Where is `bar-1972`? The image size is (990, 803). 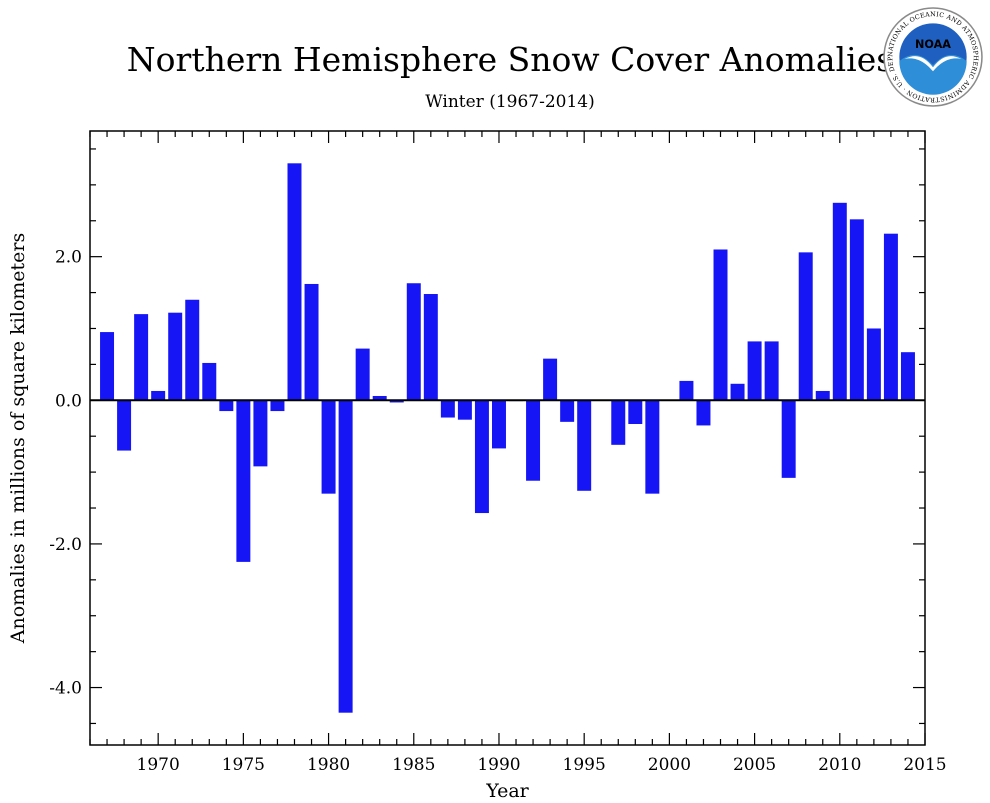
bar-1972 is located at coordinates (192, 350).